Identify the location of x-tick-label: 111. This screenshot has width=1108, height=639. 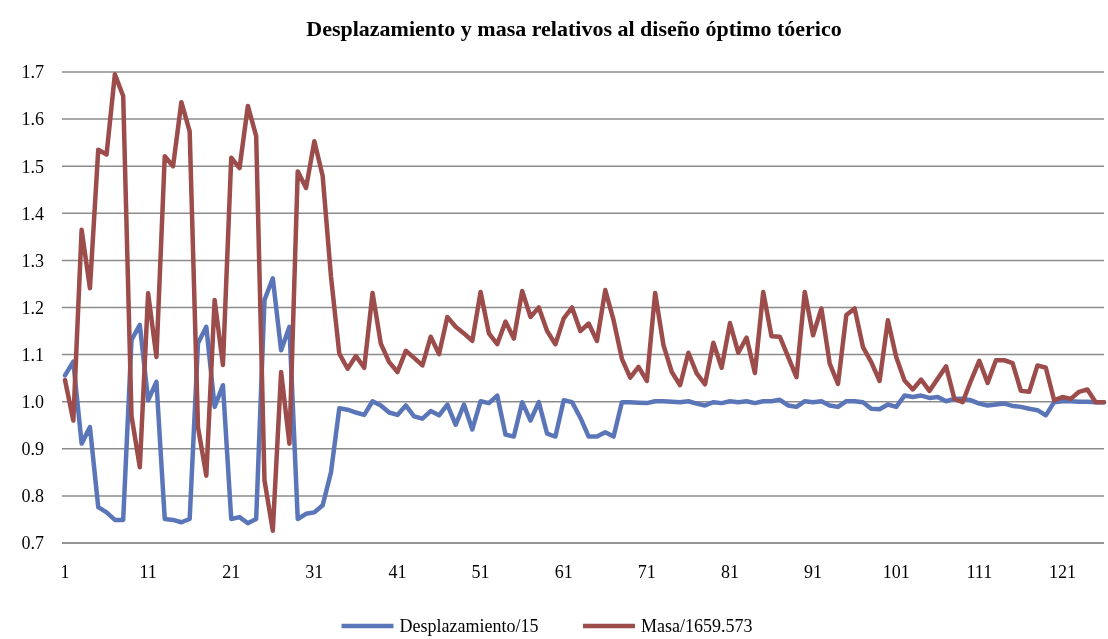
(979, 572).